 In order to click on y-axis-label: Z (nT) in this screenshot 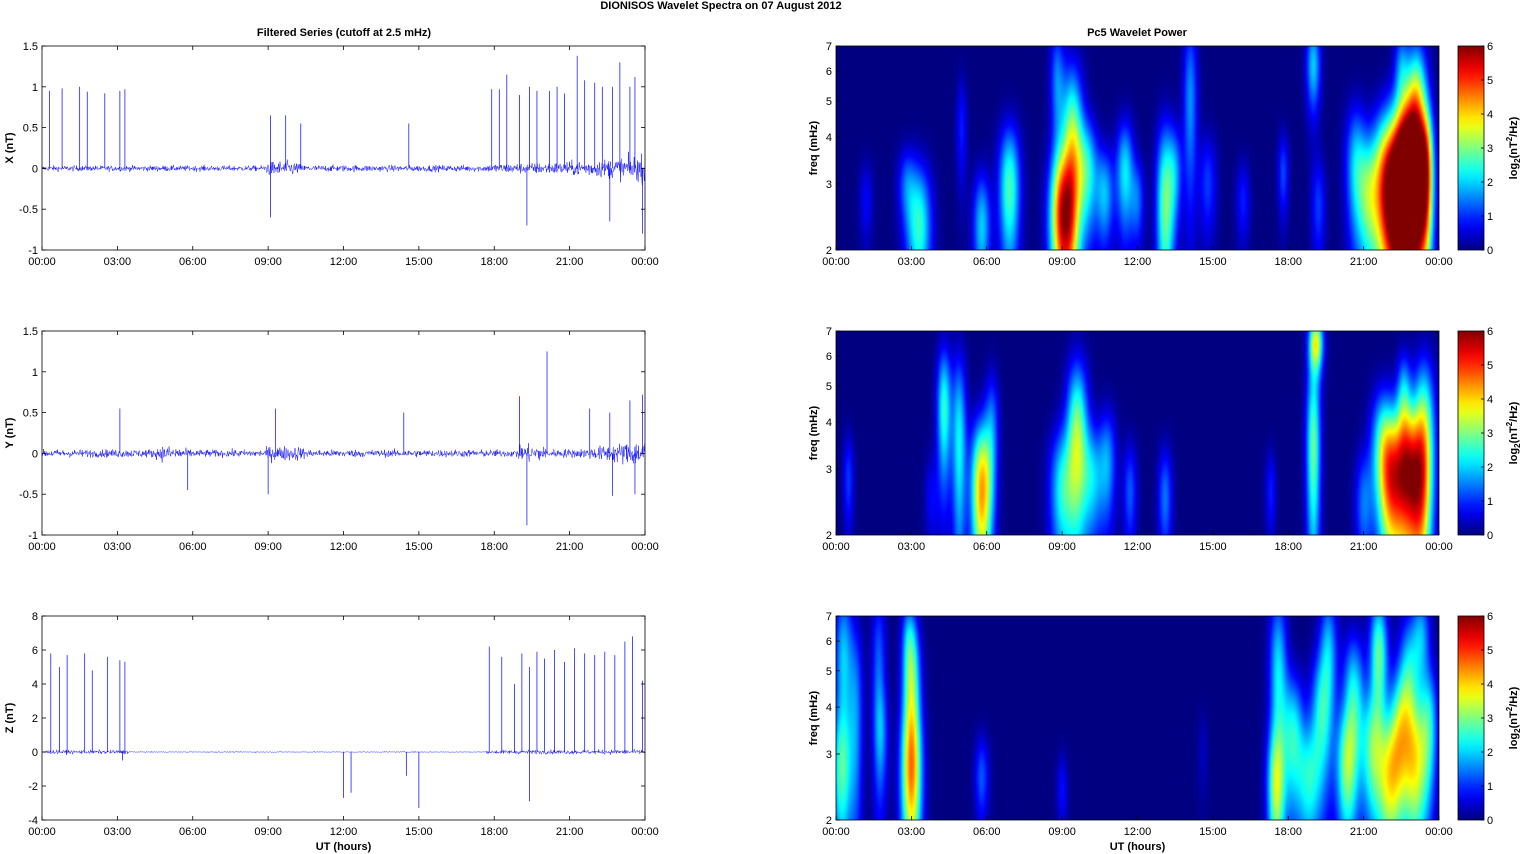, I will do `click(10, 717)`.